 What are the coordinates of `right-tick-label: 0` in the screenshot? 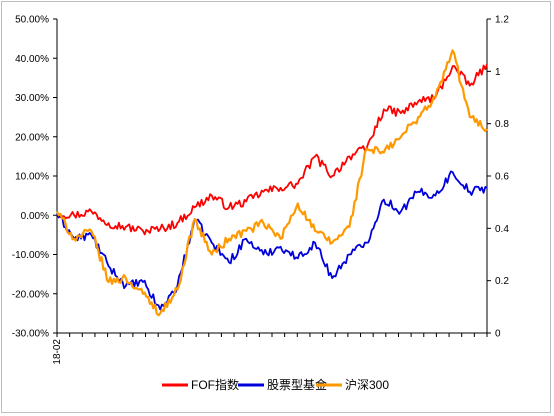 It's located at (498, 334).